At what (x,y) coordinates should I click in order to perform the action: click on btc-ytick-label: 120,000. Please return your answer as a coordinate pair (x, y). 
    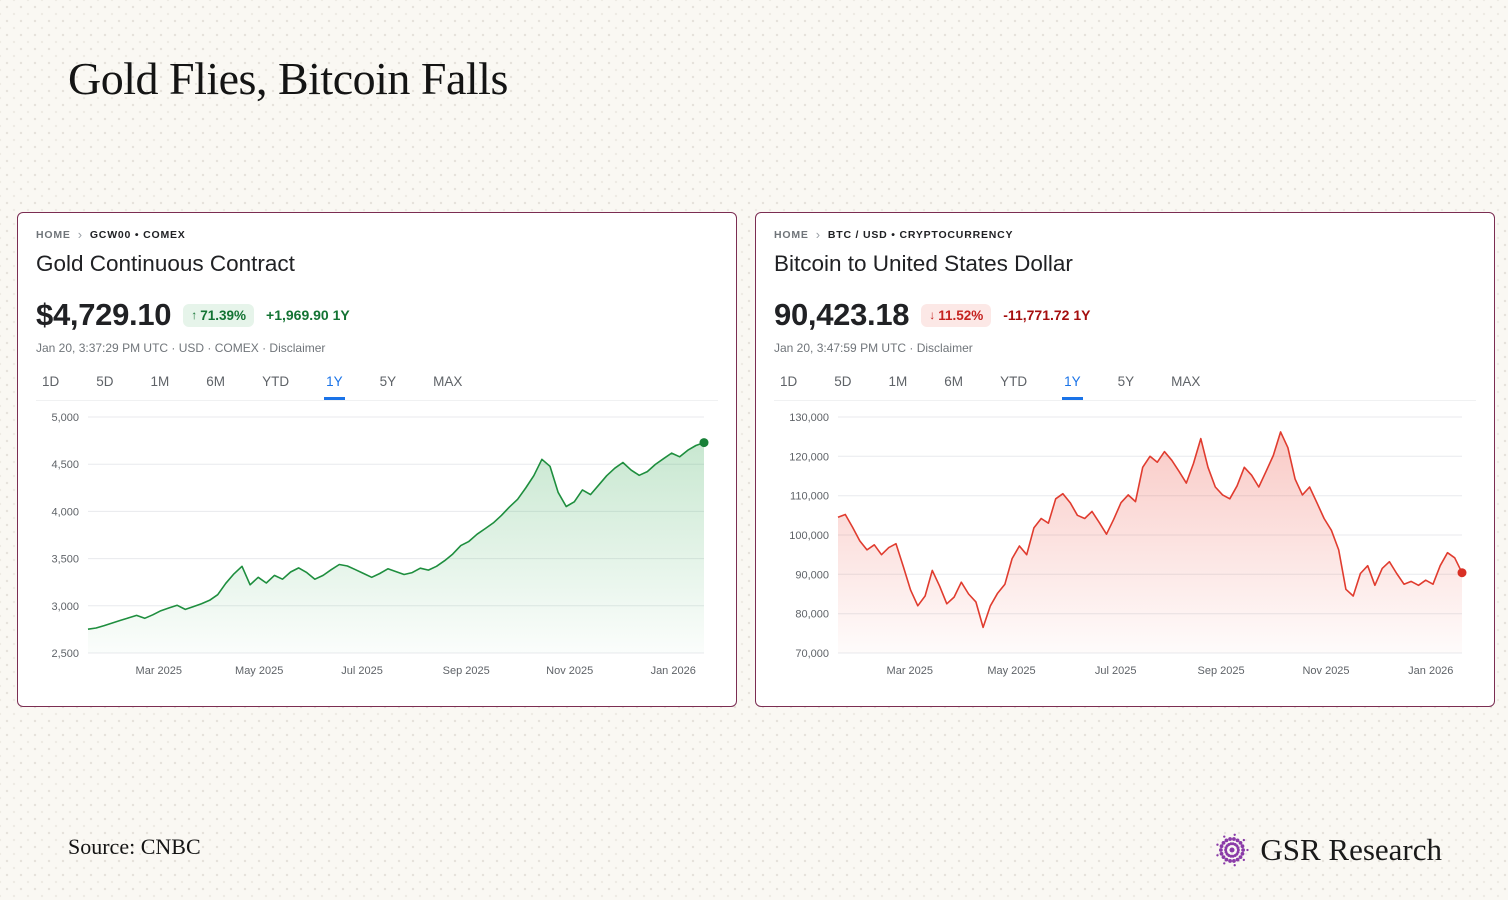
    Looking at the image, I should click on (809, 457).